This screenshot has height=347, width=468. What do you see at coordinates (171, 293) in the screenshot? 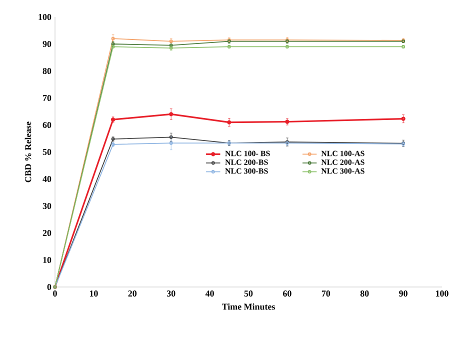
I see `x-tick-label: 30` at bounding box center [171, 293].